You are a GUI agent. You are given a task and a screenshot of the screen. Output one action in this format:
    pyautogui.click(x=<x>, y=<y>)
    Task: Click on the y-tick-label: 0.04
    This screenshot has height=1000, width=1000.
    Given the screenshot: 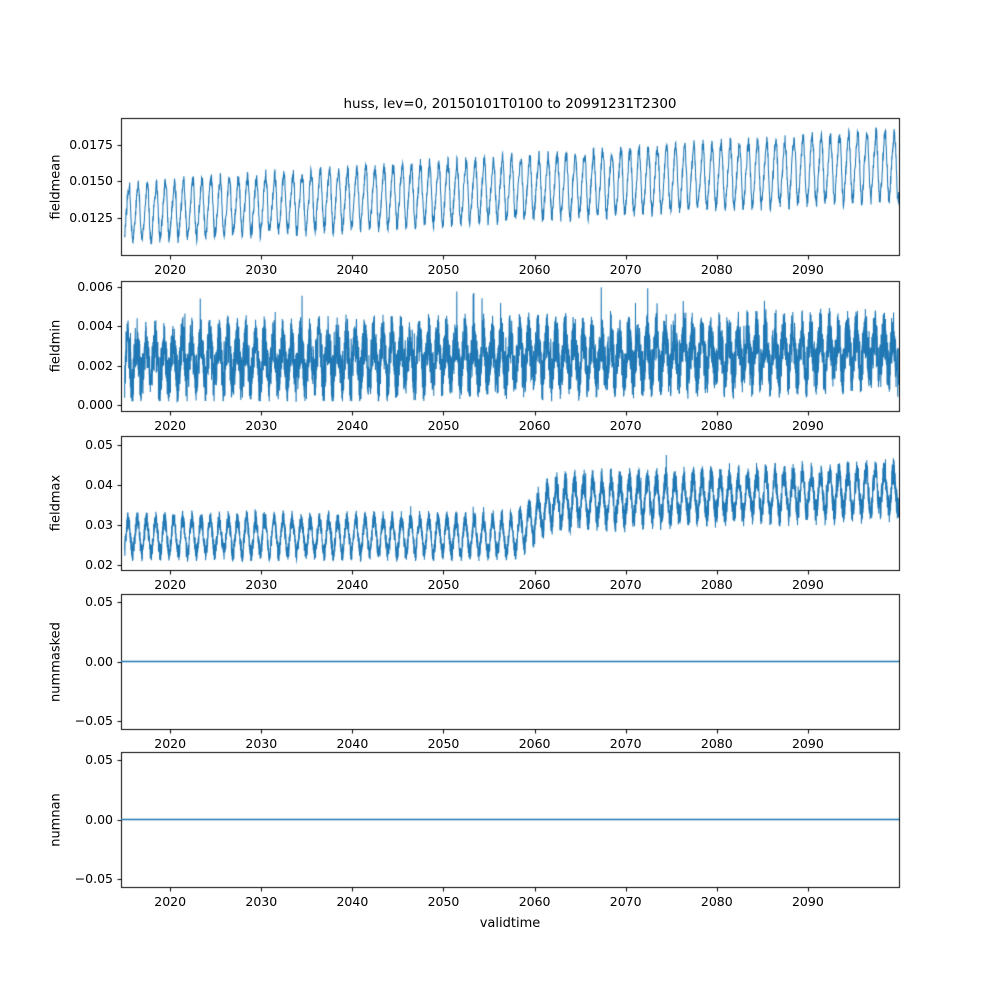 What is the action you would take?
    pyautogui.click(x=99, y=485)
    